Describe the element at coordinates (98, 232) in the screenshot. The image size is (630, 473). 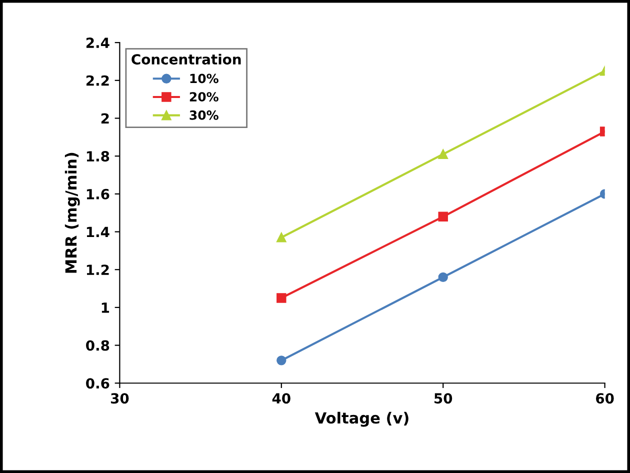
I see `y-tick-label: 1.4` at that location.